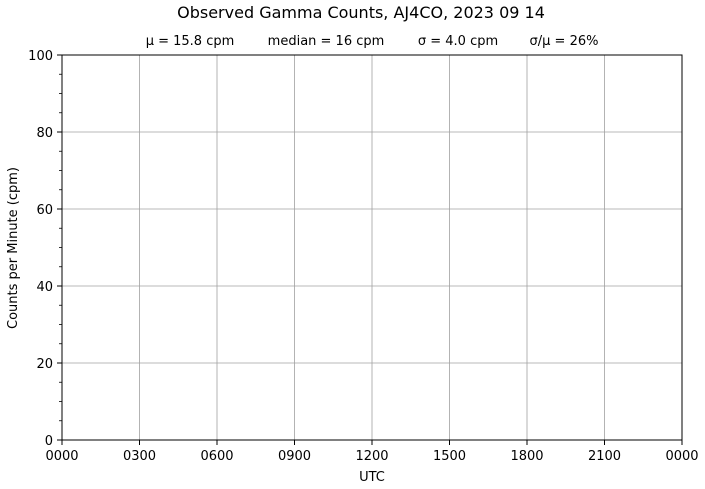 The image size is (705, 489). I want to click on y-tick-label: 100, so click(40, 56).